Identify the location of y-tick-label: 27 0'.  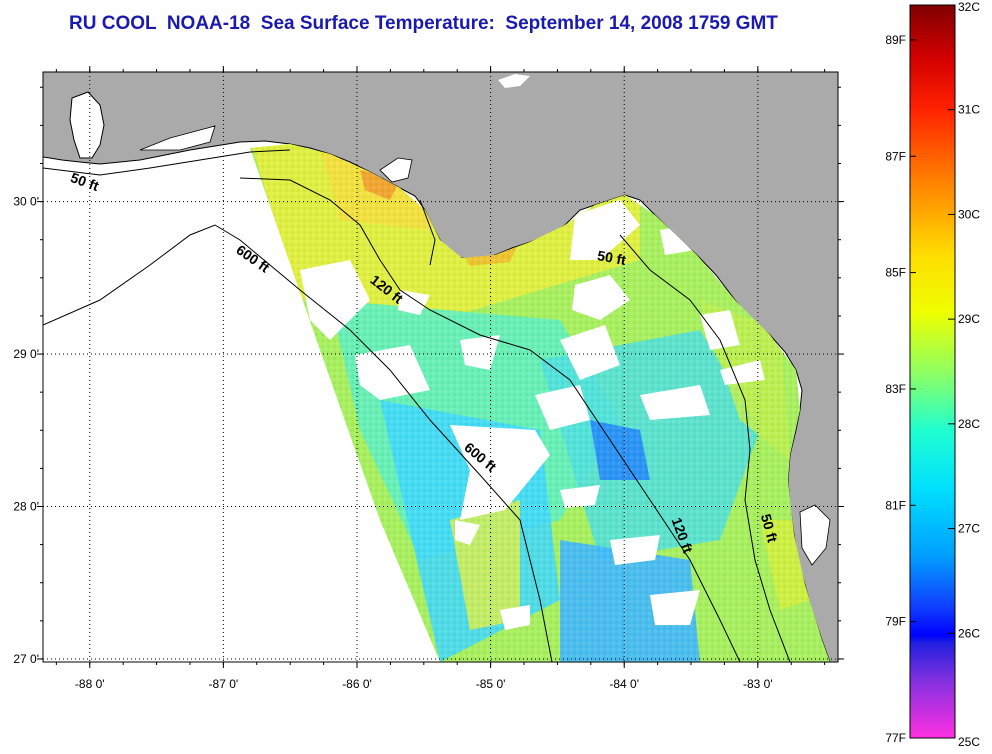
(26, 659).